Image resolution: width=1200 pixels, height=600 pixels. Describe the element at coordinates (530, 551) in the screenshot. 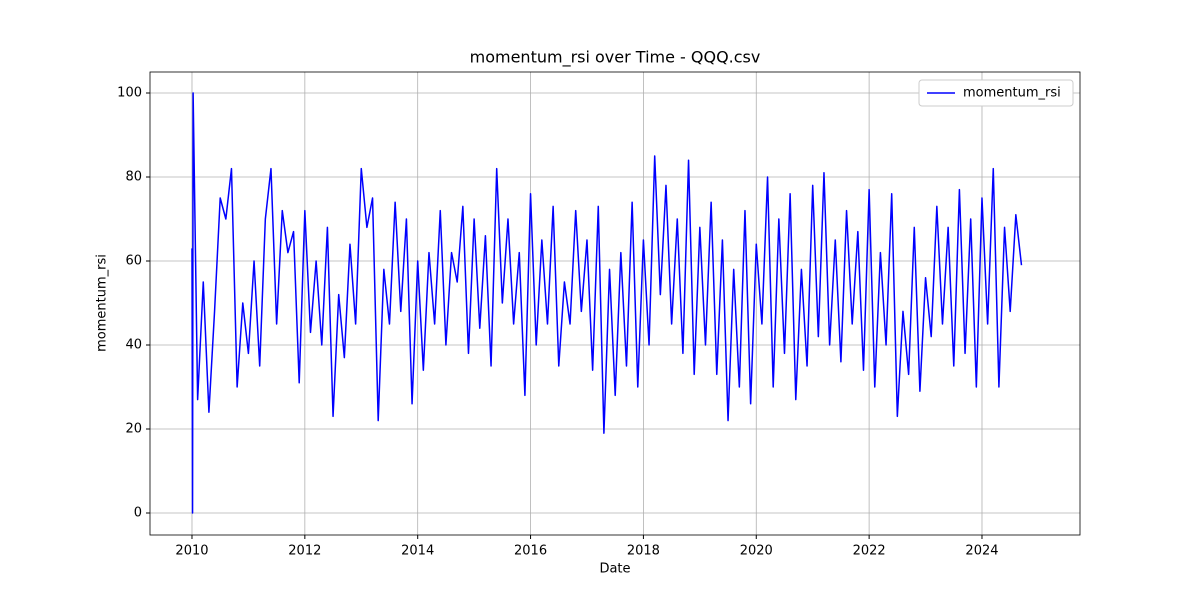

I see `x-tick-label: 2016` at that location.